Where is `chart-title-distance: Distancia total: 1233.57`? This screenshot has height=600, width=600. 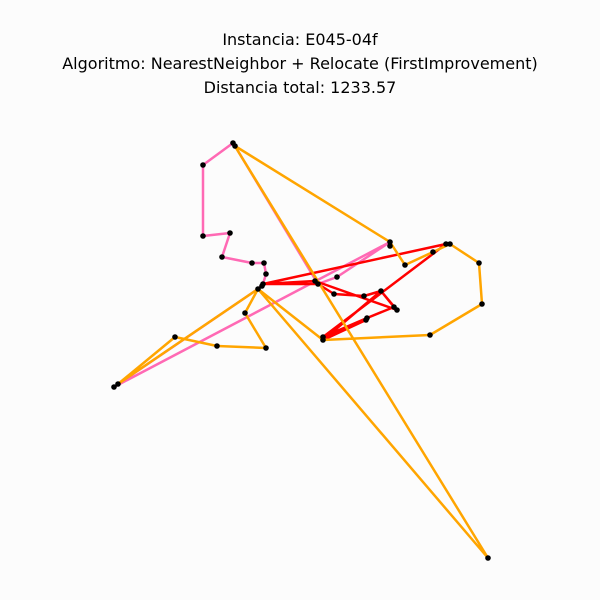
chart-title-distance: Distancia total: 1233.57 is located at coordinates (300, 87).